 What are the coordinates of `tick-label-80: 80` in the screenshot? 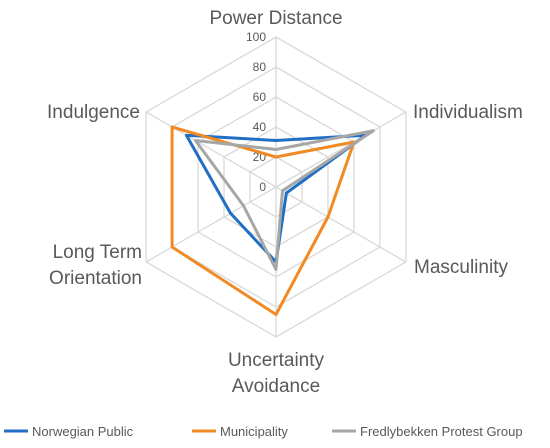 It's located at (260, 67).